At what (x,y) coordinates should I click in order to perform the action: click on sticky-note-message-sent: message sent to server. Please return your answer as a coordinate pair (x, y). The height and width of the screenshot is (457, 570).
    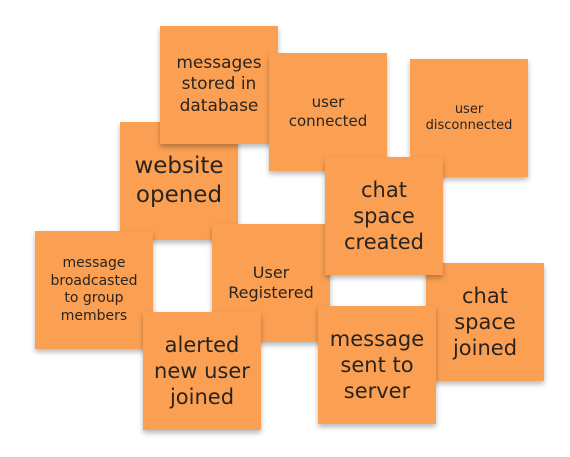
    Looking at the image, I should click on (377, 365).